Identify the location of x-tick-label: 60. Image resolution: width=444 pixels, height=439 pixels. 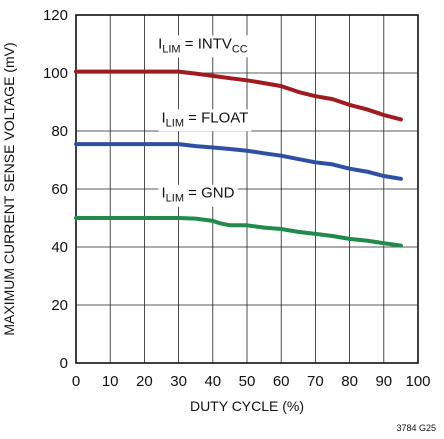
(281, 381).